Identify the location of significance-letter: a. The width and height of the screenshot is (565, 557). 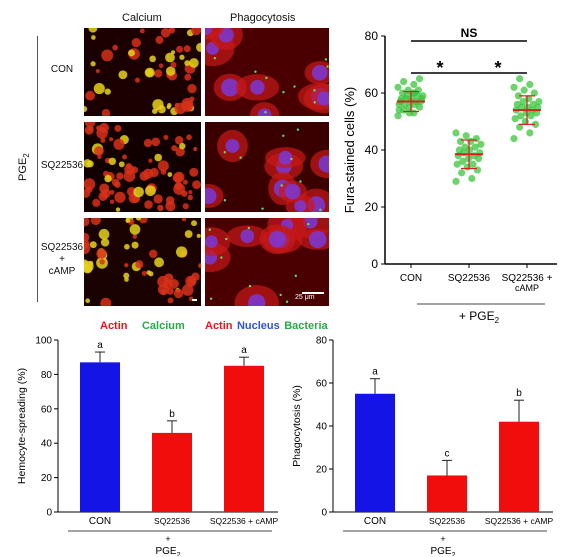
(244, 350).